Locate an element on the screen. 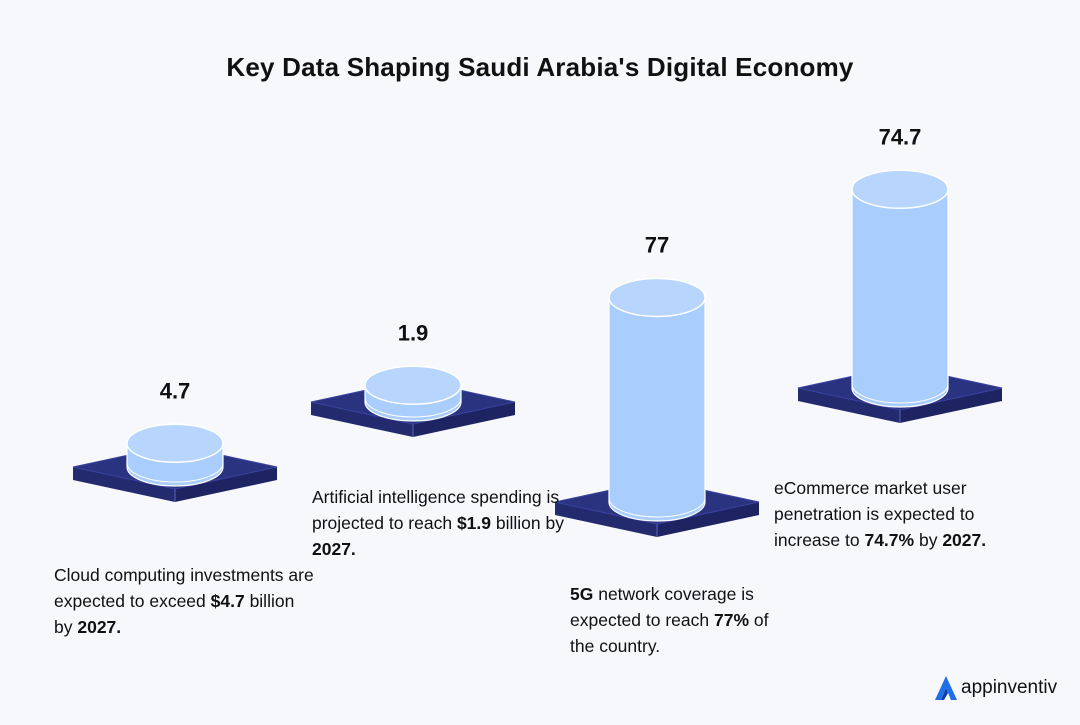 The image size is (1080, 725). bar-3-cylinder-rim is located at coordinates (900, 393).